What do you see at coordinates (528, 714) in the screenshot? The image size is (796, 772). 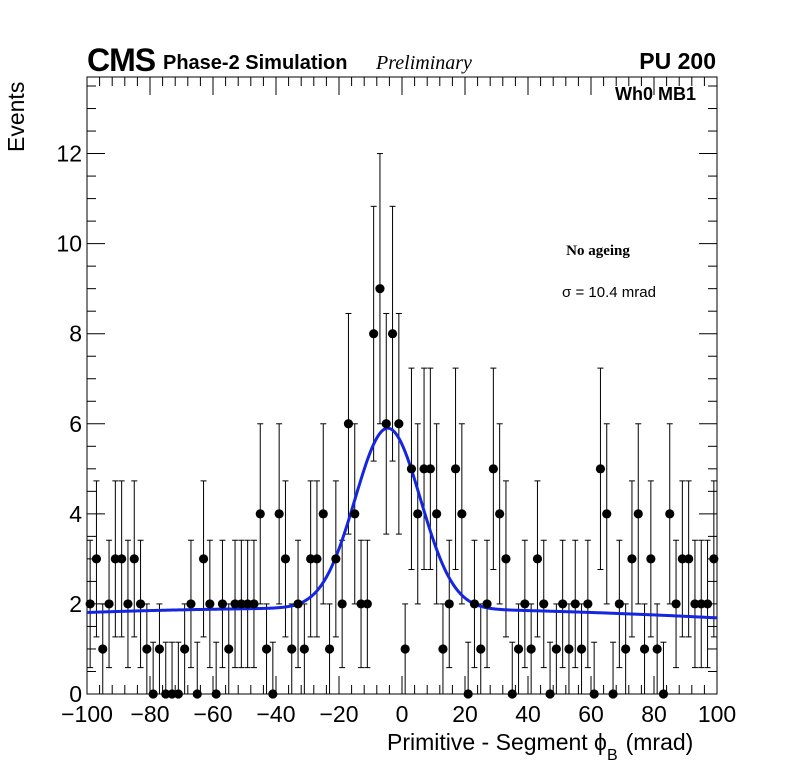 I see `x-tick-label: 40` at bounding box center [528, 714].